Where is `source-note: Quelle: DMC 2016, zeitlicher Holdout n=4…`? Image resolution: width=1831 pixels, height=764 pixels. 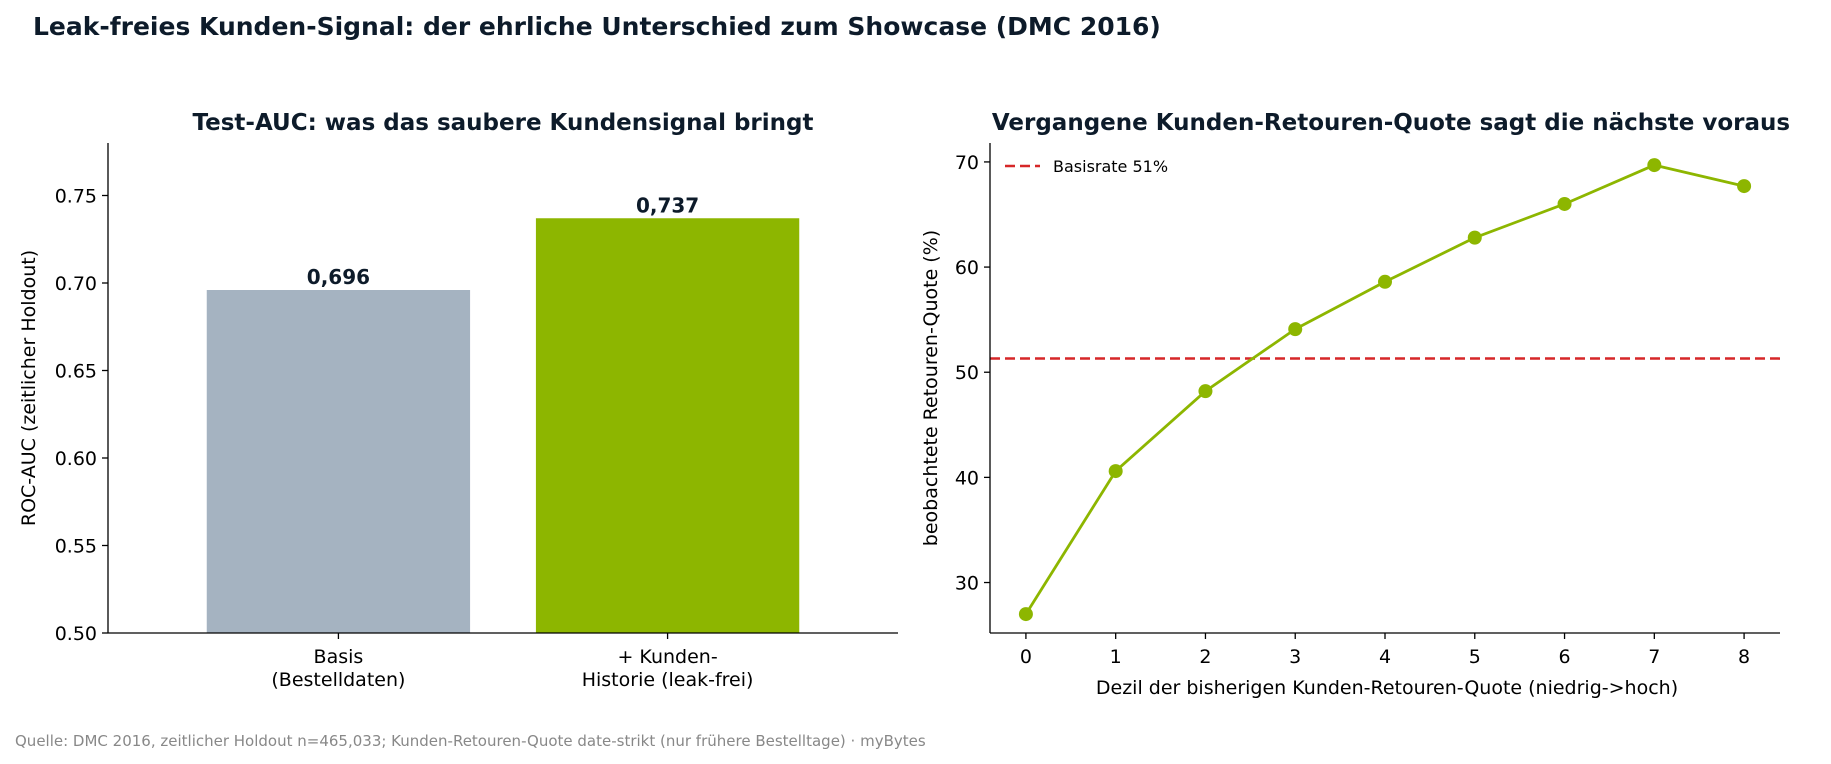 source-note: Quelle: DMC 2016, zeitlicher Holdout n=4… is located at coordinates (470, 741).